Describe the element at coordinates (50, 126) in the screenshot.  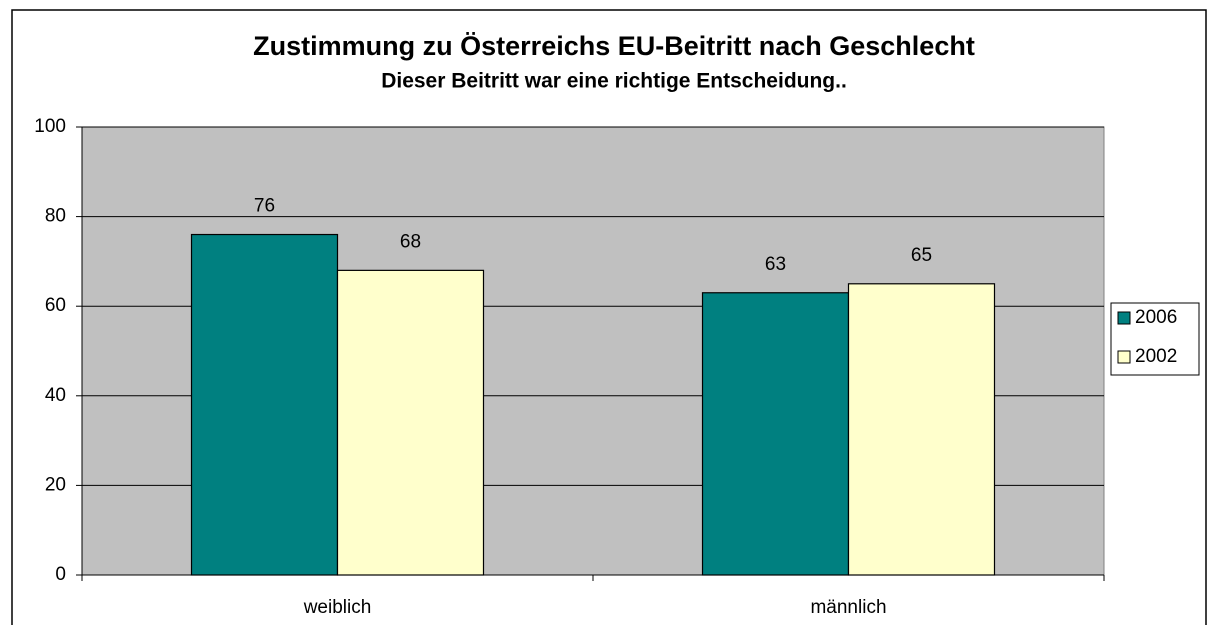
I see `y-tick-label: 100` at that location.